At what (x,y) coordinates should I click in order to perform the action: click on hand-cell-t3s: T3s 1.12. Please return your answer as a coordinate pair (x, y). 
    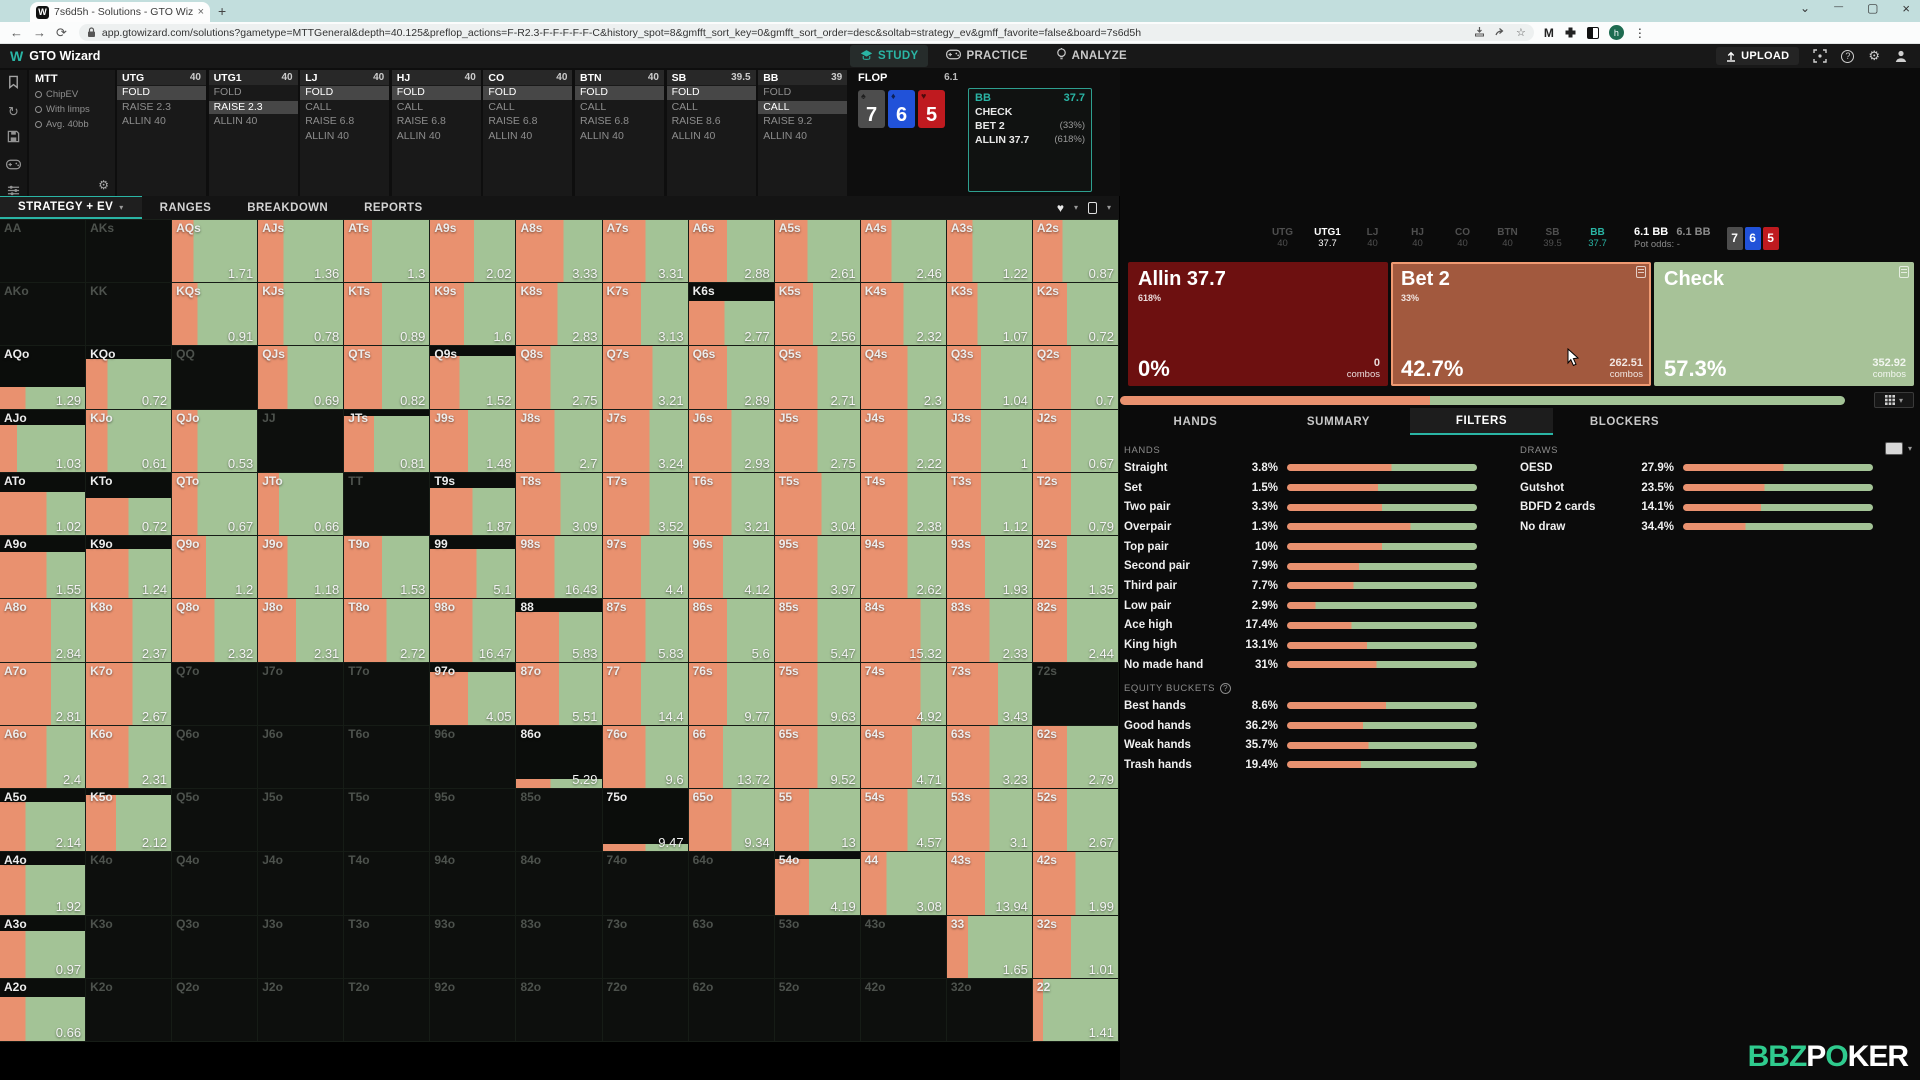
    Looking at the image, I should click on (989, 504).